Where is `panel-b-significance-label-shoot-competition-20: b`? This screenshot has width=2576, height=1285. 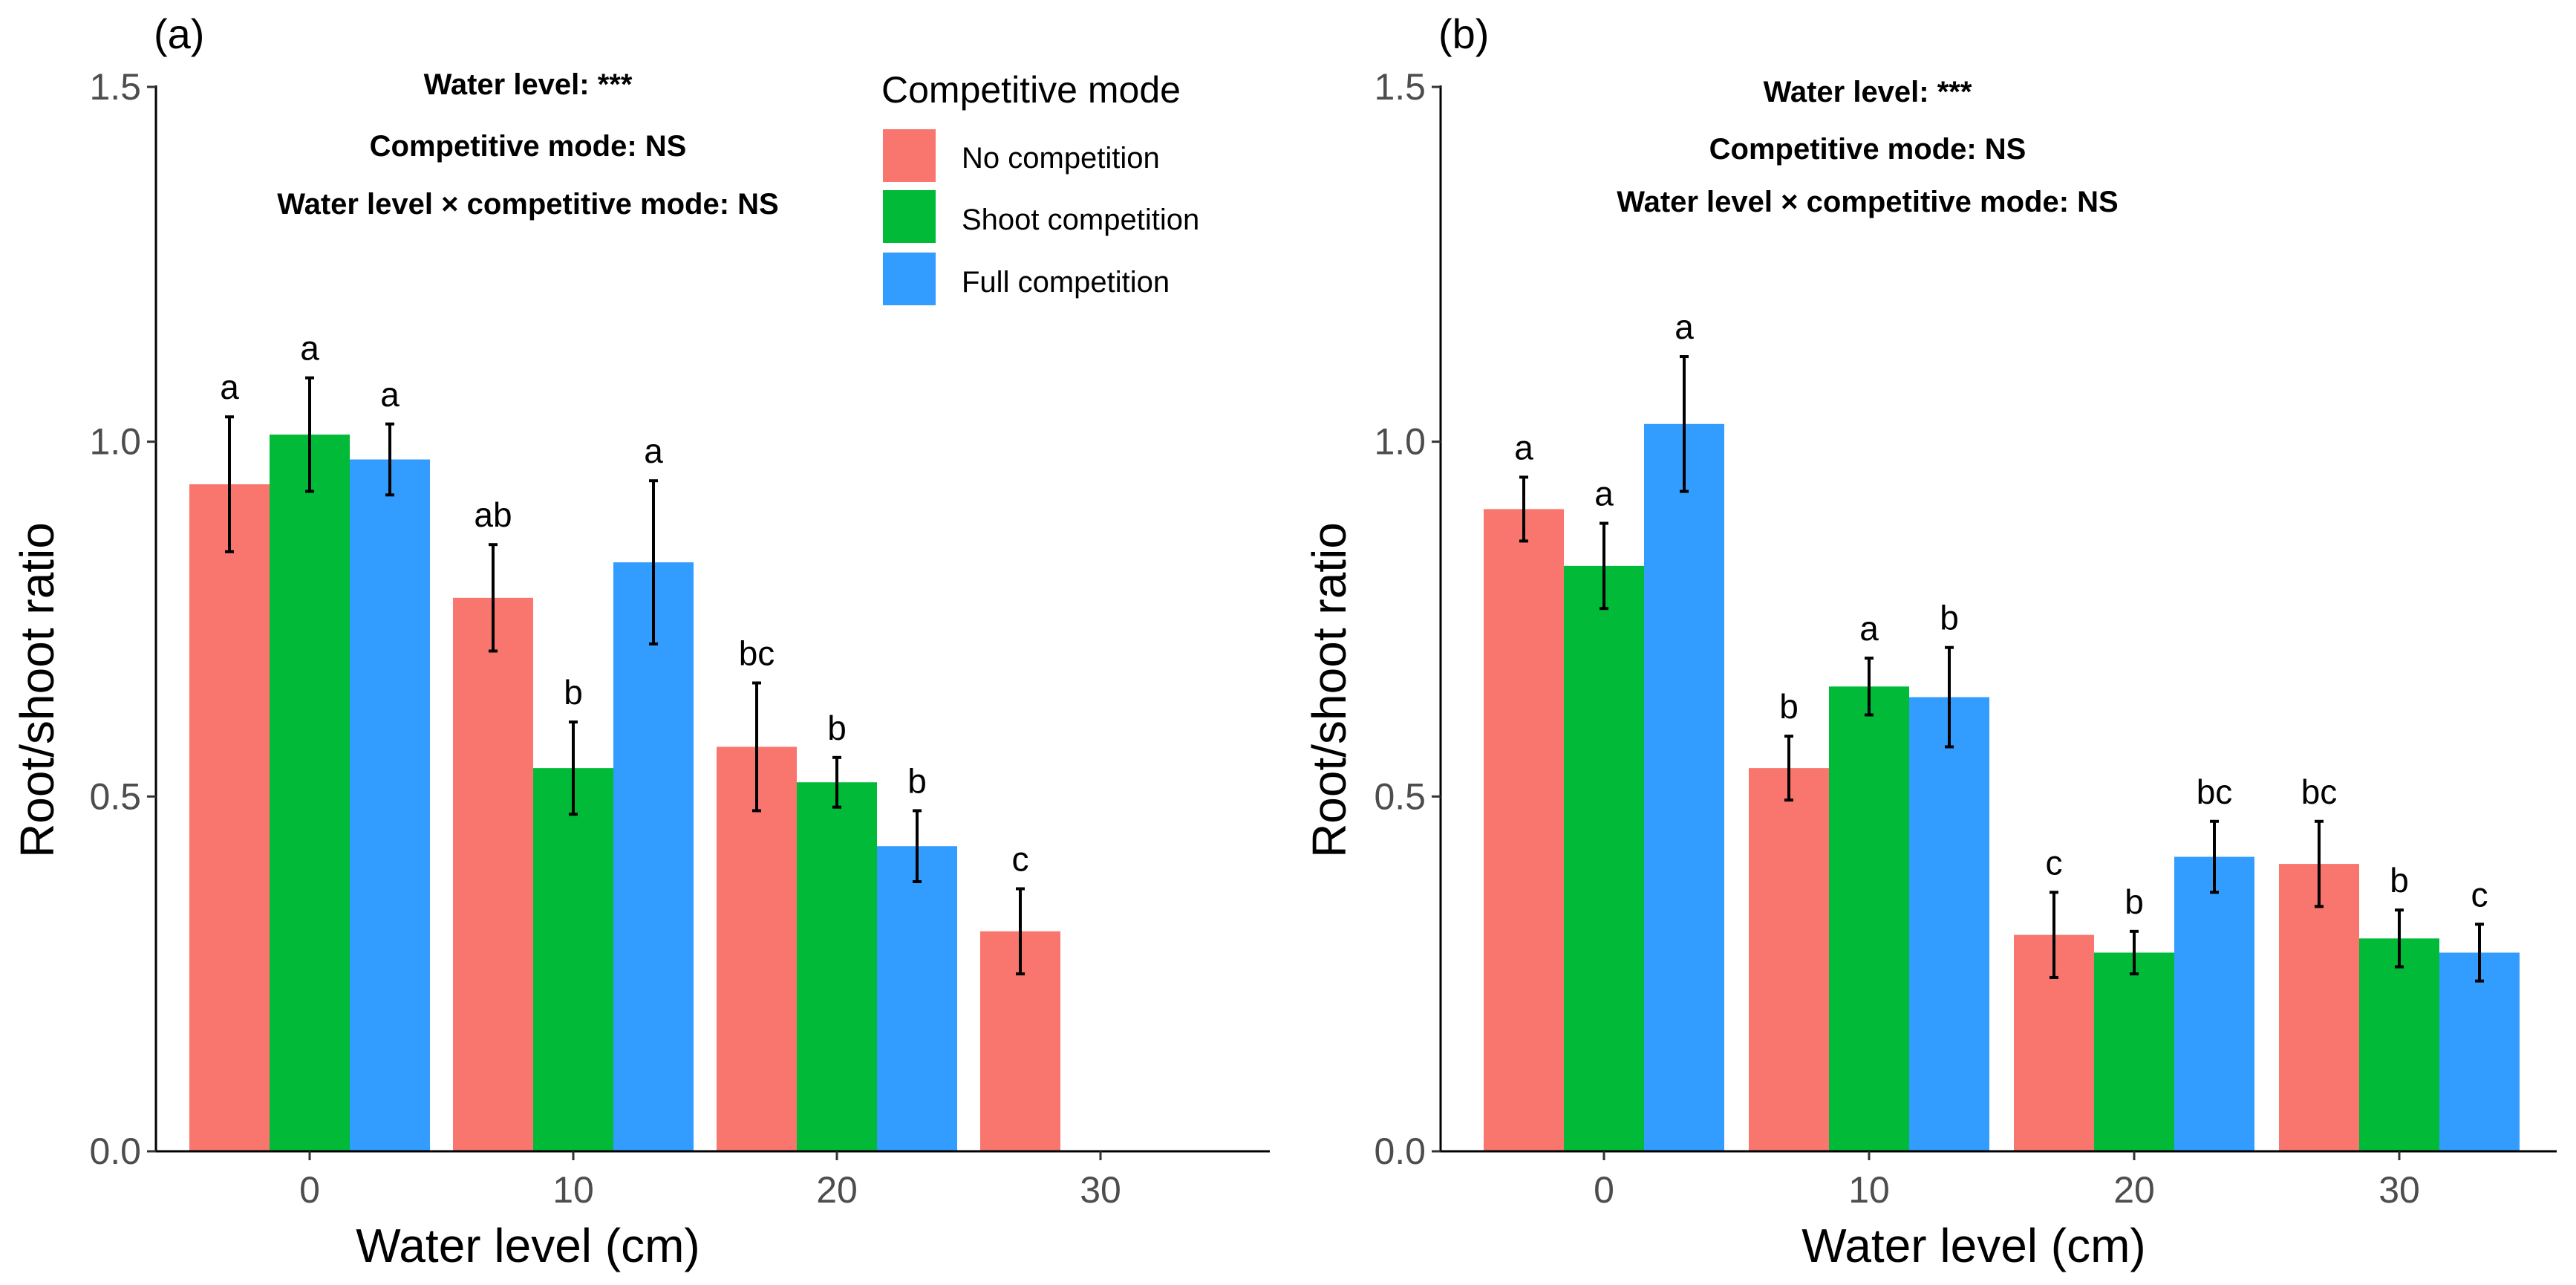
panel-b-significance-label-shoot-competition-20: b is located at coordinates (2134, 902).